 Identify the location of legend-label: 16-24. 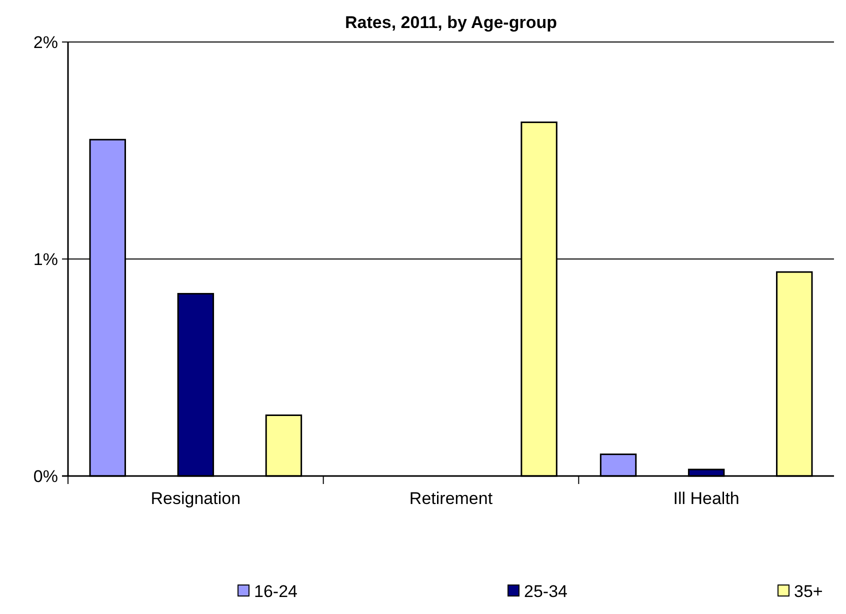
(276, 591).